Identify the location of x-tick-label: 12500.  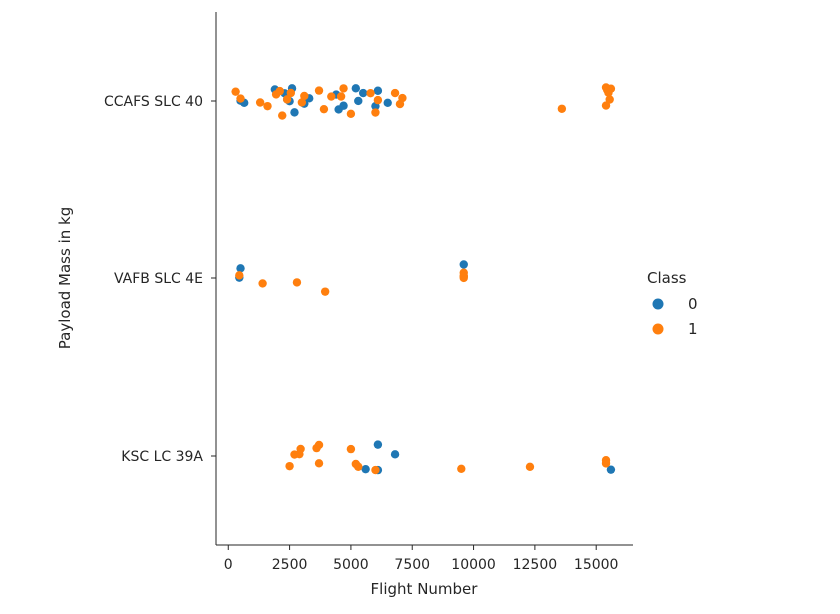
(535, 565).